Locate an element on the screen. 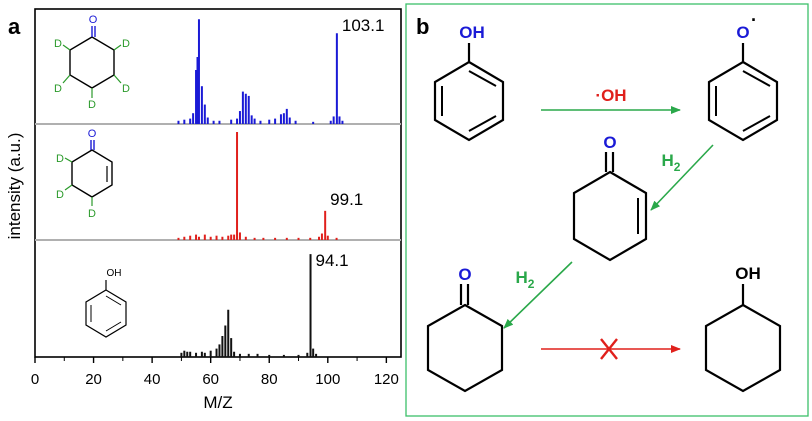 The height and width of the screenshot is (421, 812). reagent-h2-first: H2 is located at coordinates (671, 162).